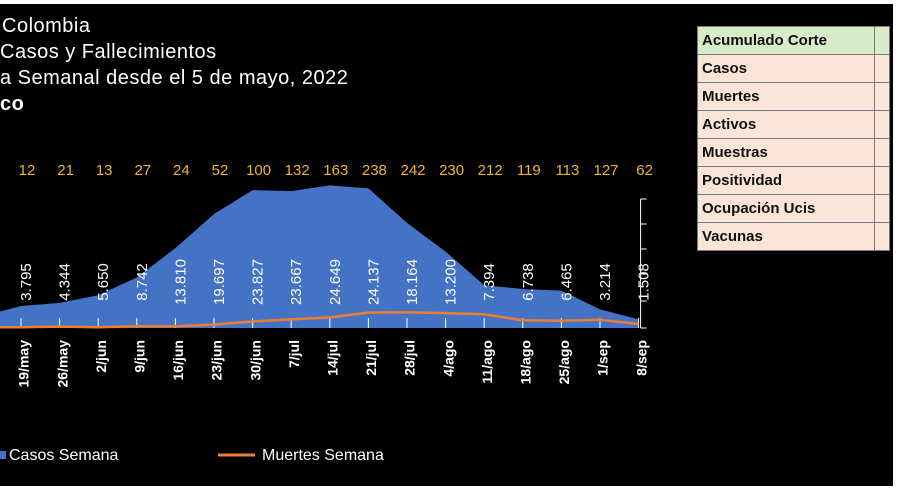 This screenshot has width=900, height=490. I want to click on cases-data-label: 24.137, so click(373, 282).